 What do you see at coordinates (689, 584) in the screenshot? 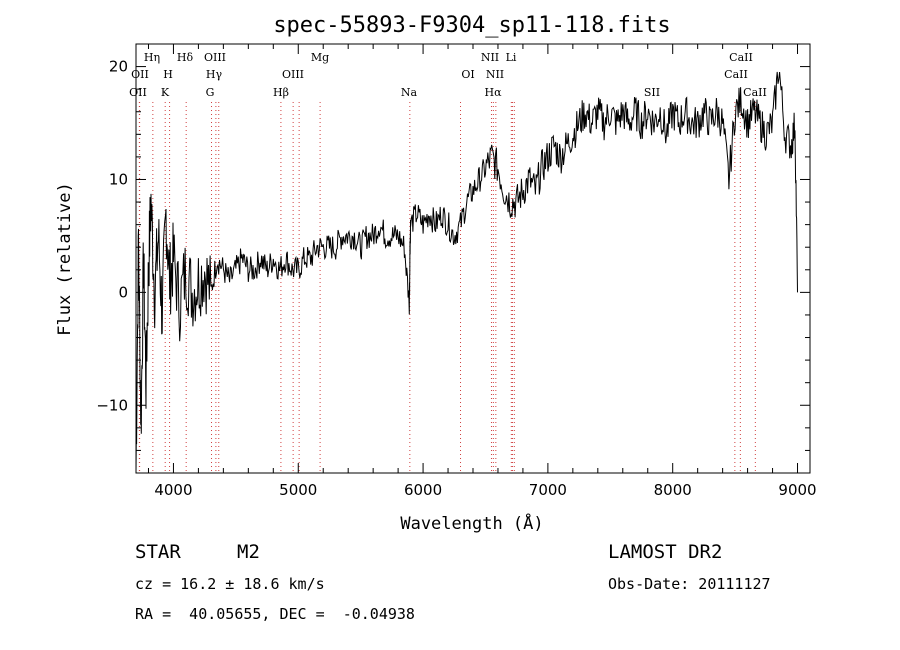
I see `observation-date: Obs-Date: 20111127` at bounding box center [689, 584].